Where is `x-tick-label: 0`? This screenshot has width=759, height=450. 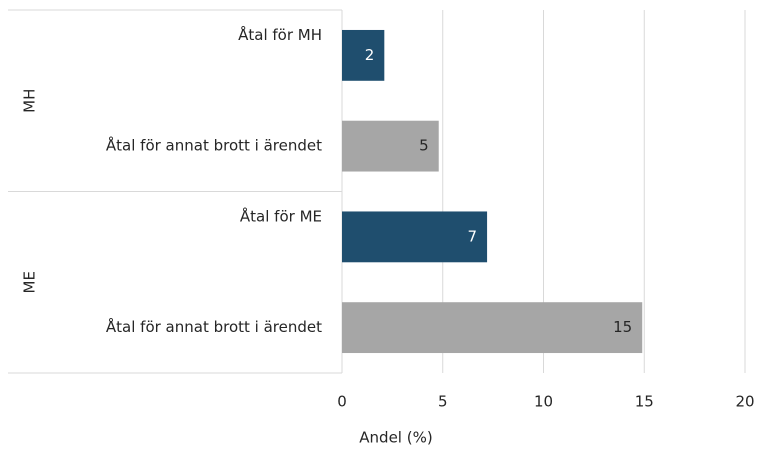
x-tick-label: 0 is located at coordinates (342, 402).